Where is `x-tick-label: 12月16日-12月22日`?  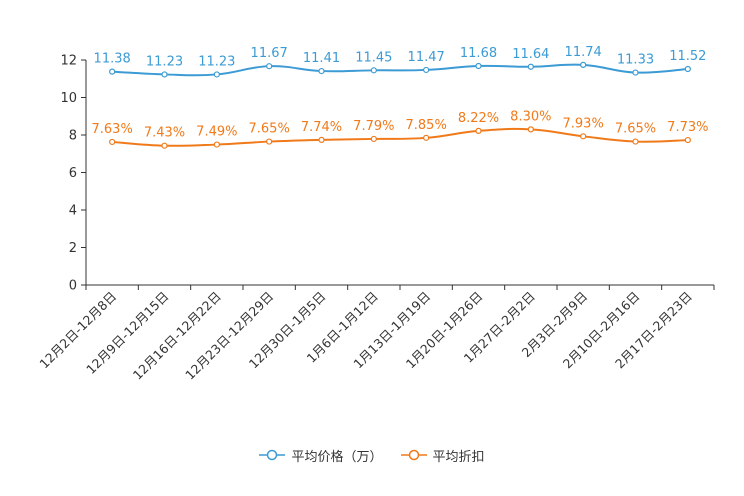
x-tick-label: 12月16日-12月22日 is located at coordinates (177, 336).